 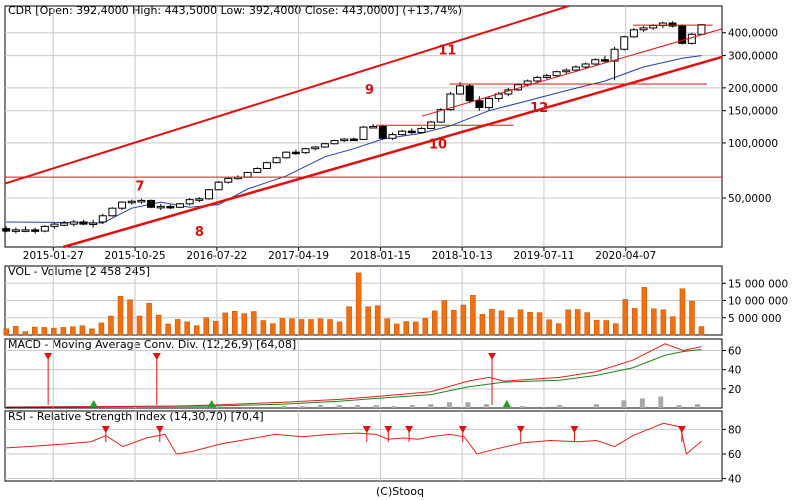 I want to click on buy-signal-marker, so click(x=506, y=403).